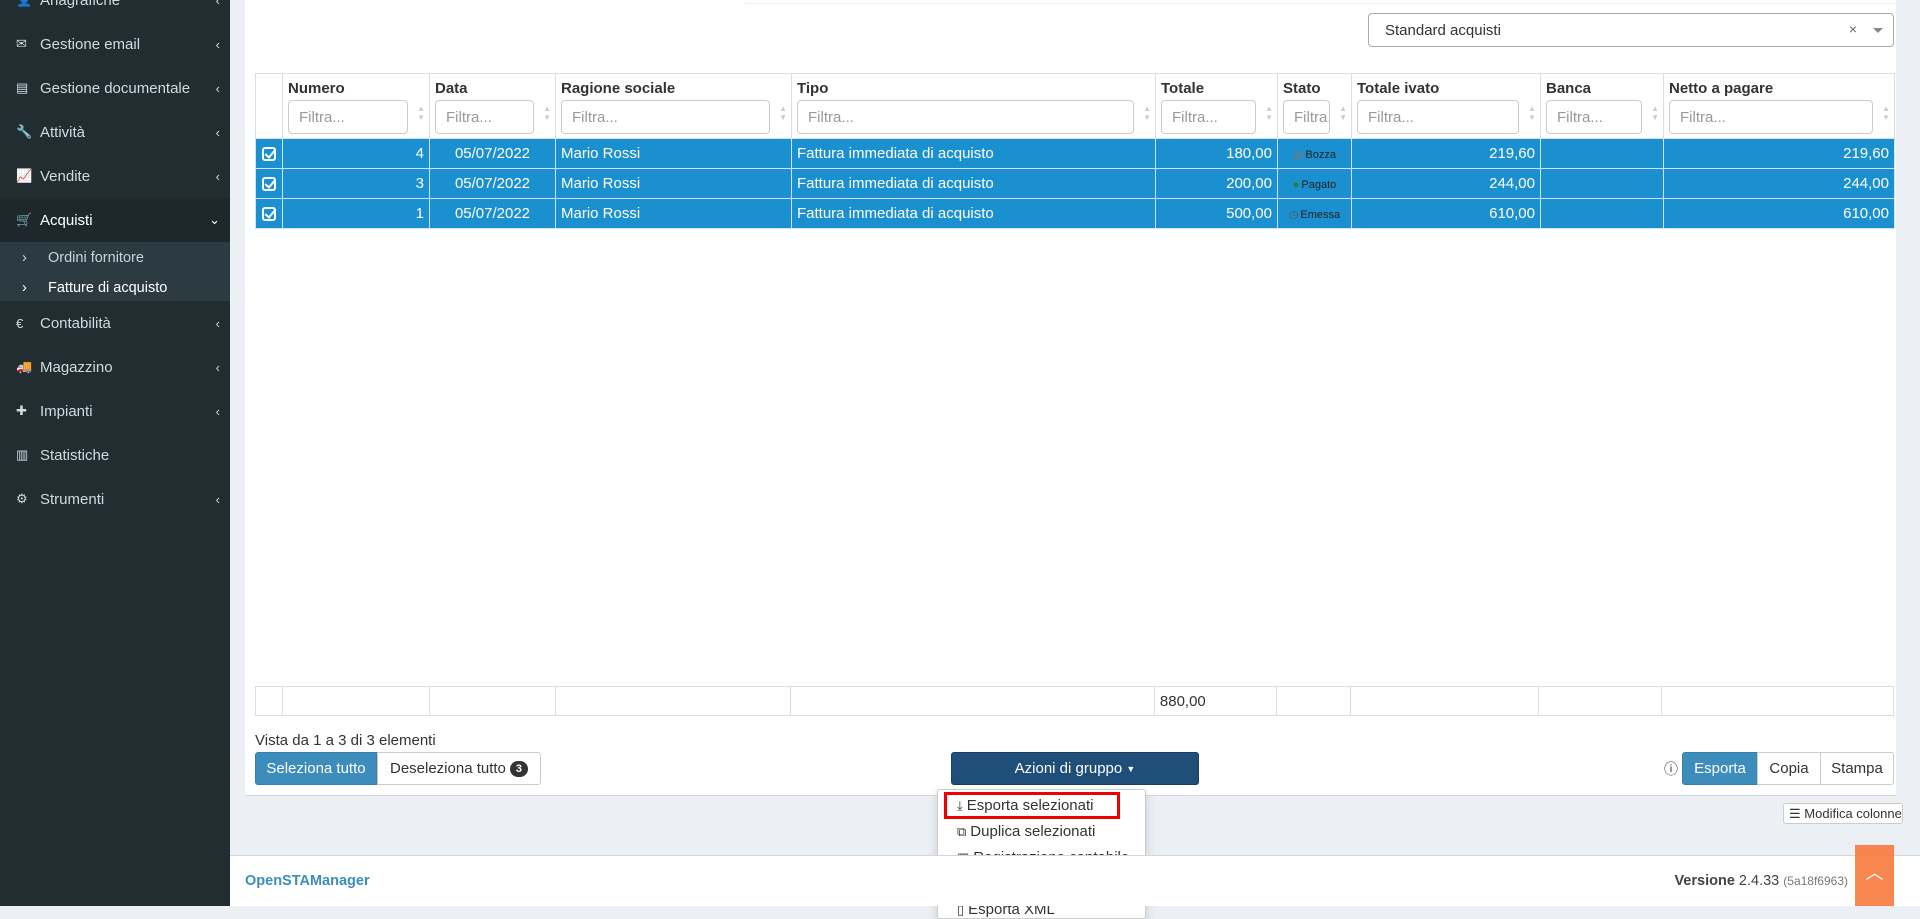  Describe the element at coordinates (22, 498) in the screenshot. I see `gear-icon: ⚙` at that location.